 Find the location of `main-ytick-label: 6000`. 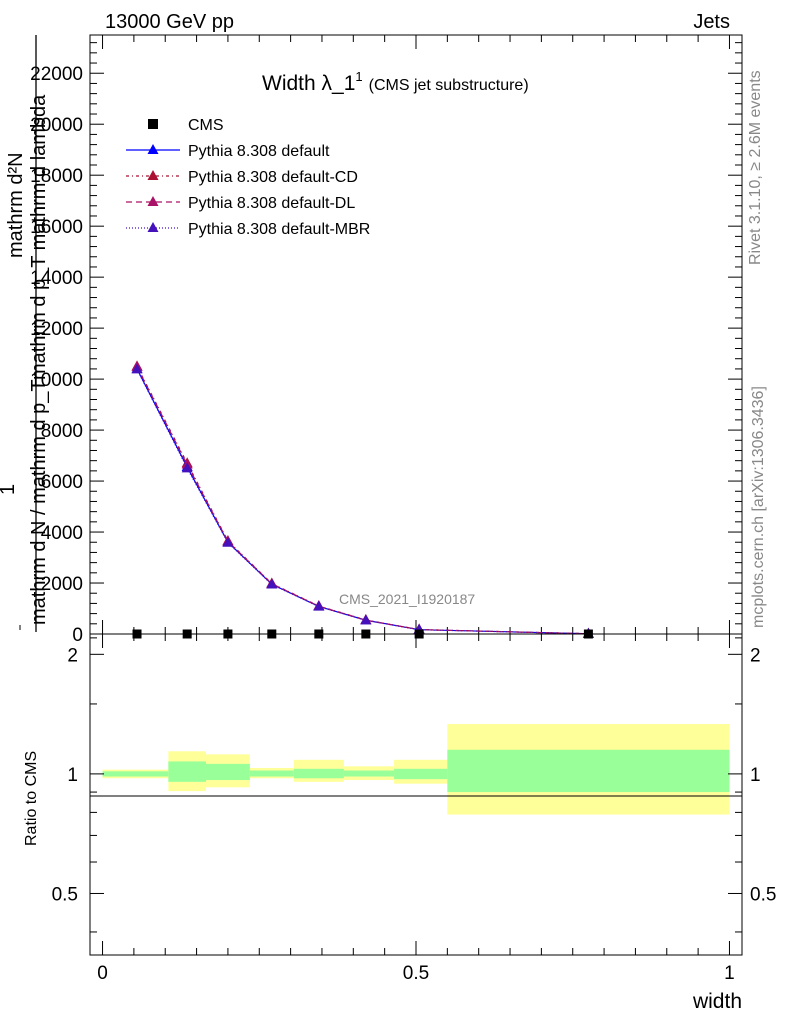

main-ytick-label: 6000 is located at coordinates (62, 482).